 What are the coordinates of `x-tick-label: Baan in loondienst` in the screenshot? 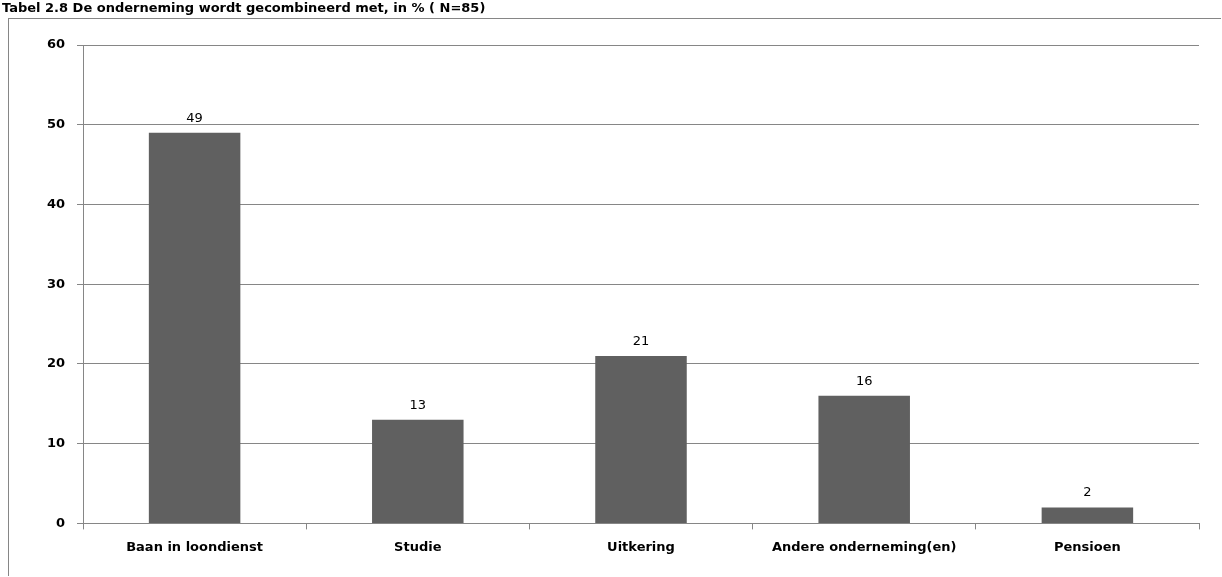 It's located at (195, 546).